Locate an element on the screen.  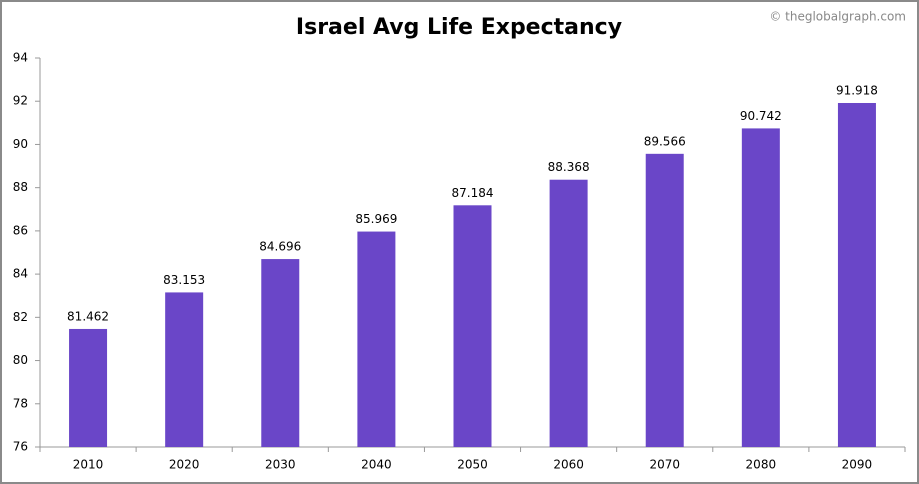
data-label: 90.742 is located at coordinates (761, 116).